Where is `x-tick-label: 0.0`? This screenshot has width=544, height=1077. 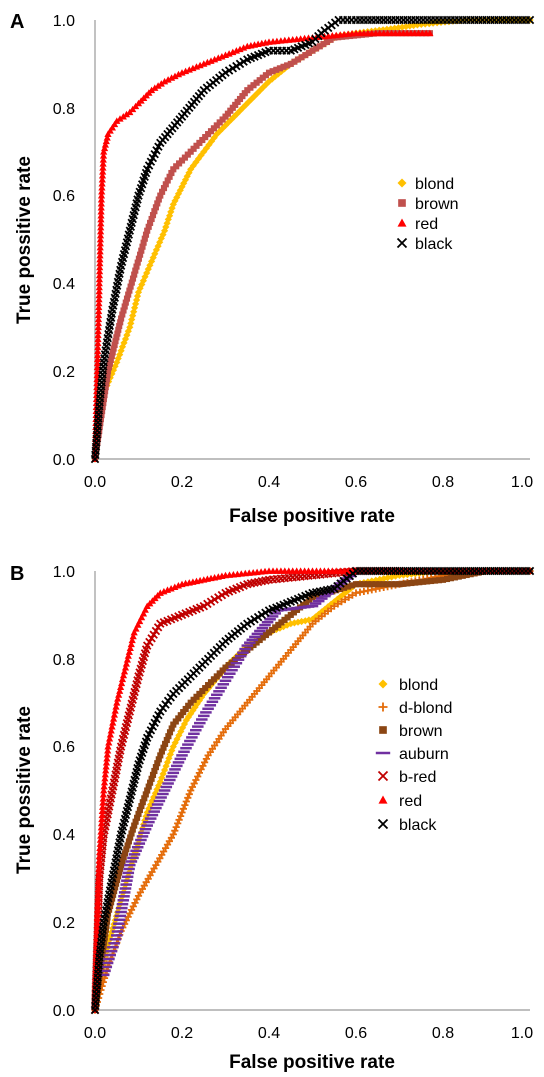 x-tick-label: 0.0 is located at coordinates (95, 482).